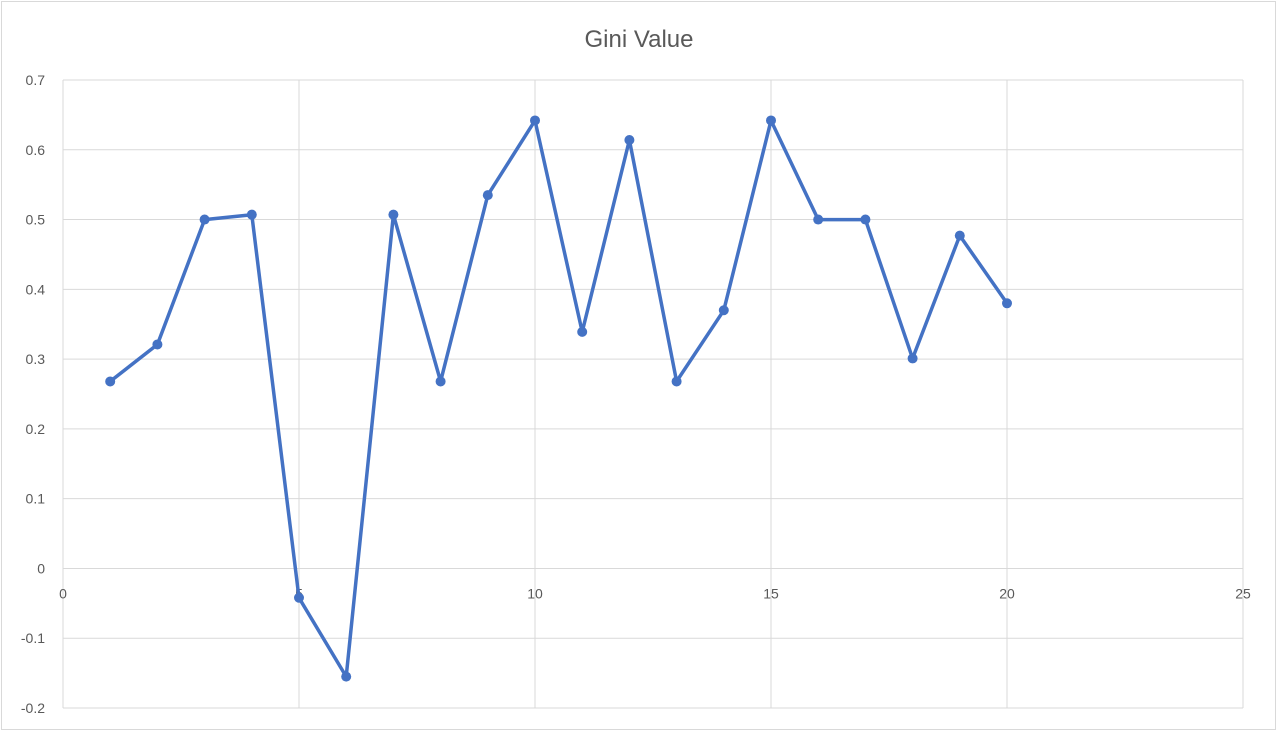  Describe the element at coordinates (36, 359) in the screenshot. I see `y-tick-label: 0.3` at that location.